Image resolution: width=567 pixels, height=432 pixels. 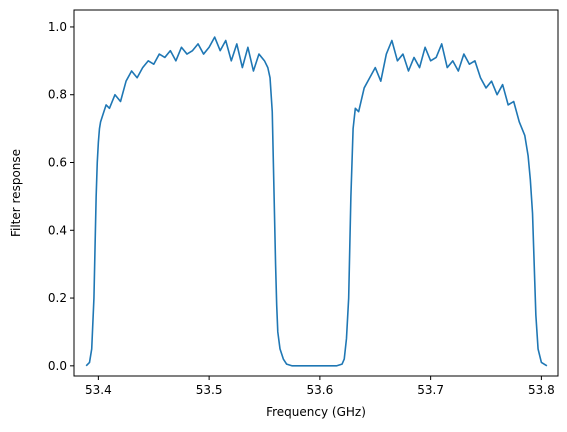 I want to click on y-axis-label: Filter response, so click(x=16, y=193).